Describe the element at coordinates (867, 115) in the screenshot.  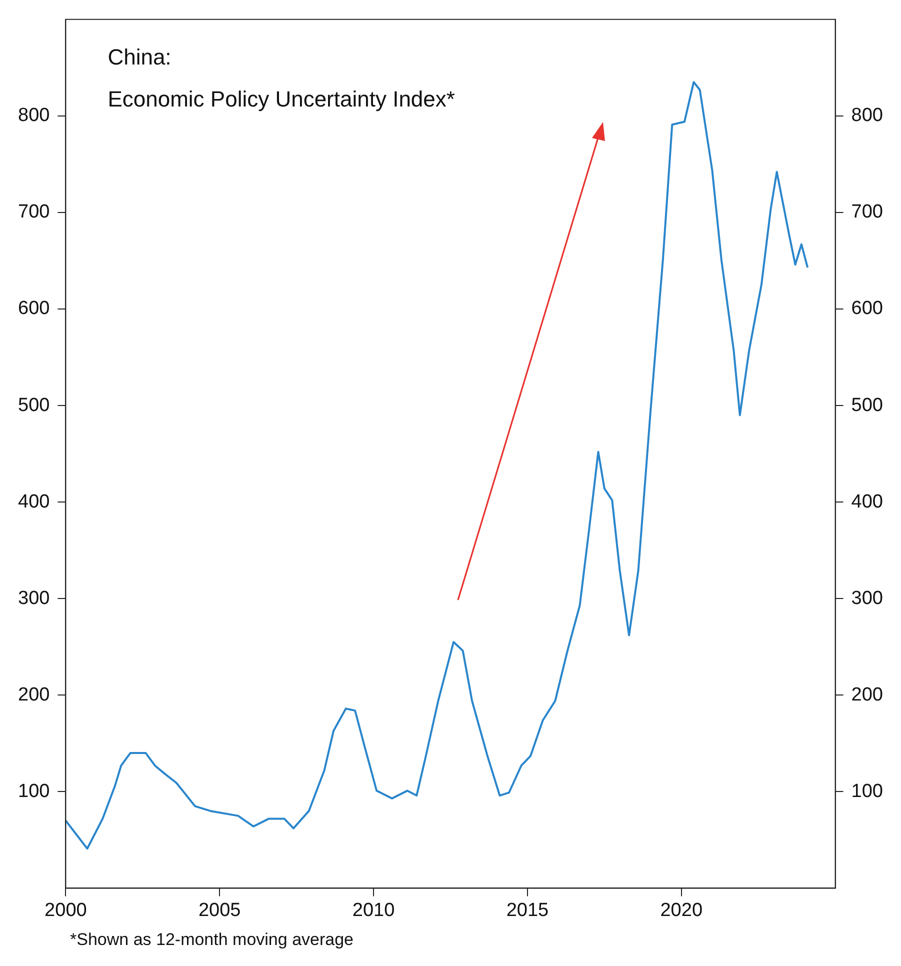
I see `y2-tick-label: 800` at that location.